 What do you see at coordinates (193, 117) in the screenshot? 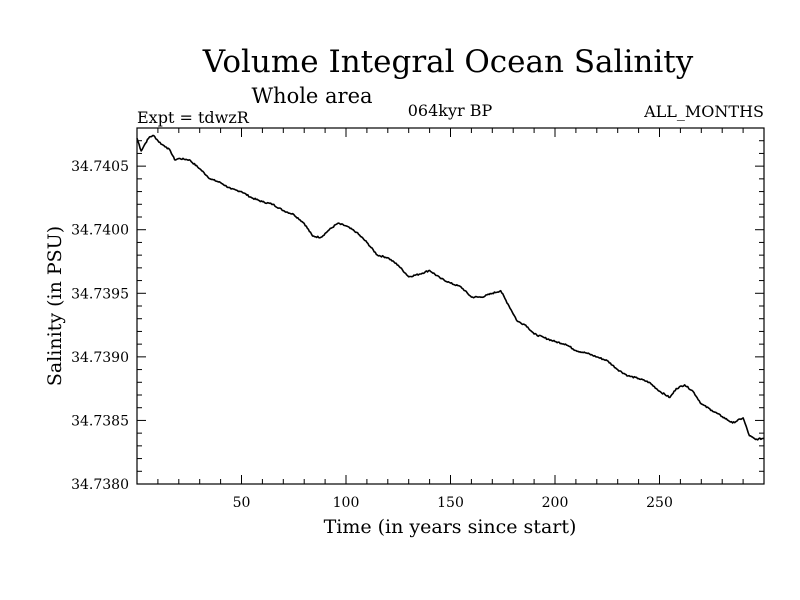
I see `experiment-label: Expt = tdwzR` at bounding box center [193, 117].